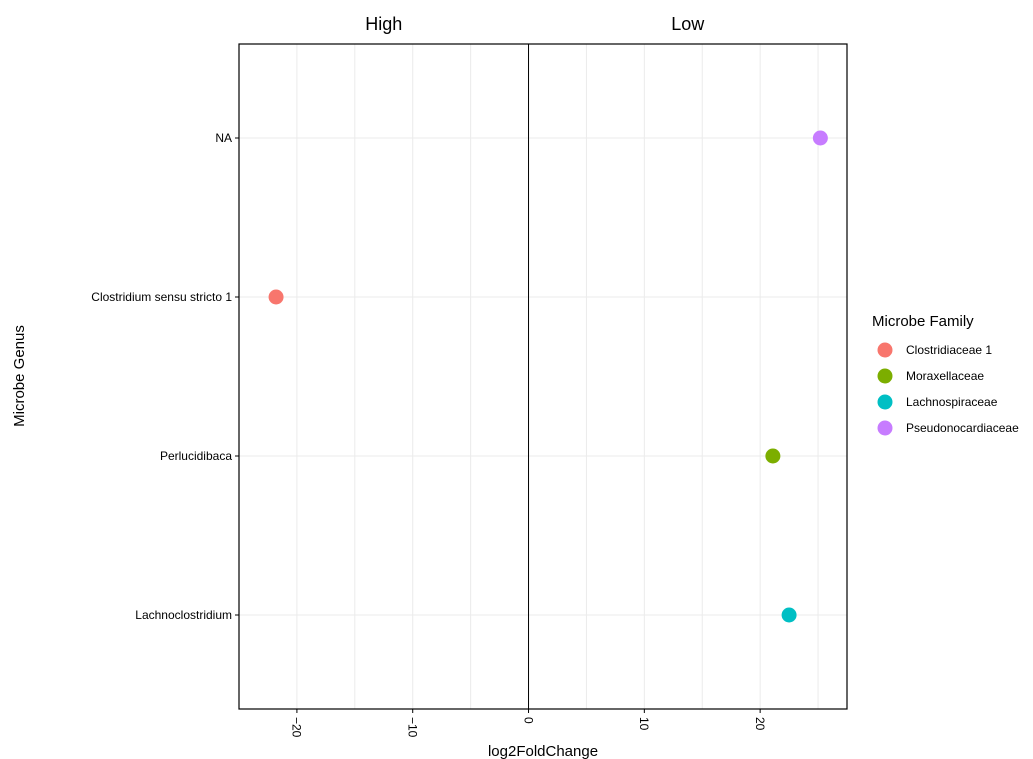 The width and height of the screenshot is (1033, 759). What do you see at coordinates (760, 724) in the screenshot?
I see `x-tick-label: 20` at bounding box center [760, 724].